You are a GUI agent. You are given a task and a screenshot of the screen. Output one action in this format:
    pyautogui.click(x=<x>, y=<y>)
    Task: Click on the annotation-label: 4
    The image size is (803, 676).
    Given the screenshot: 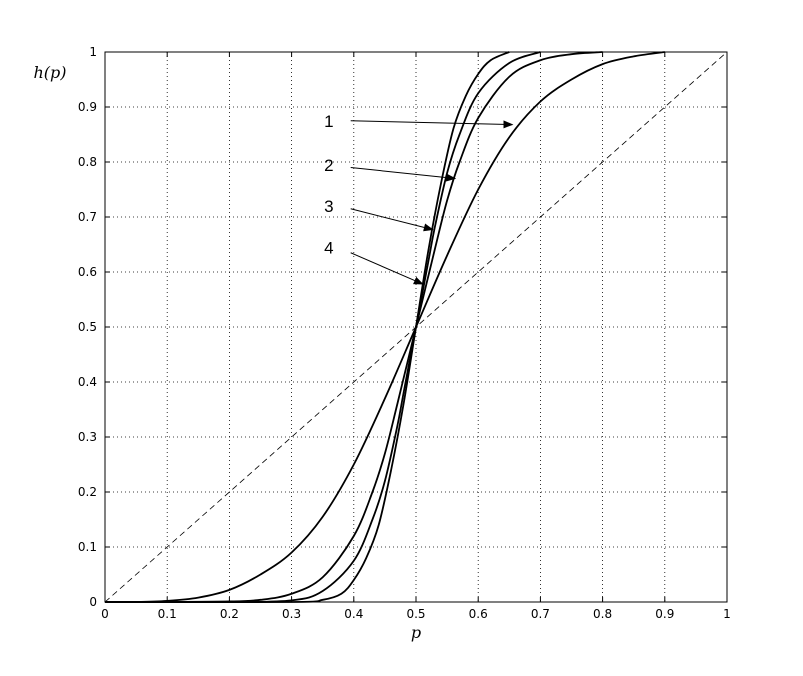 What is the action you would take?
    pyautogui.click(x=328, y=247)
    